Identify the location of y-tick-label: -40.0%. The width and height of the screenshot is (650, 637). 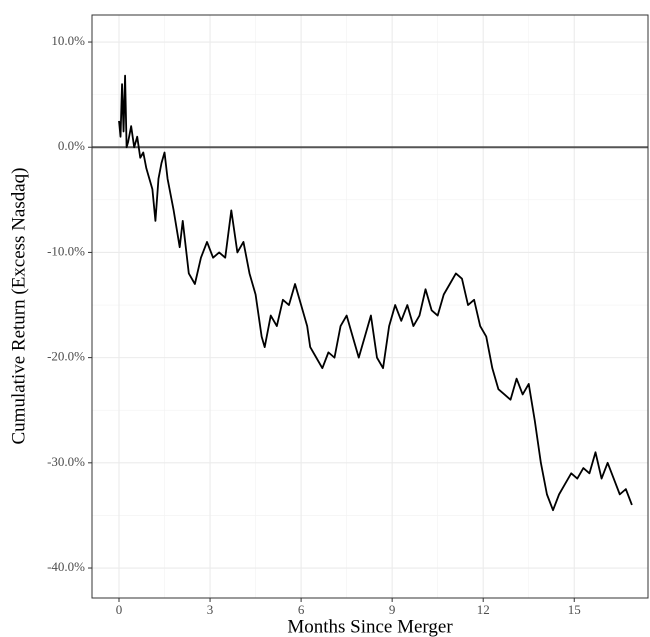
(66, 566).